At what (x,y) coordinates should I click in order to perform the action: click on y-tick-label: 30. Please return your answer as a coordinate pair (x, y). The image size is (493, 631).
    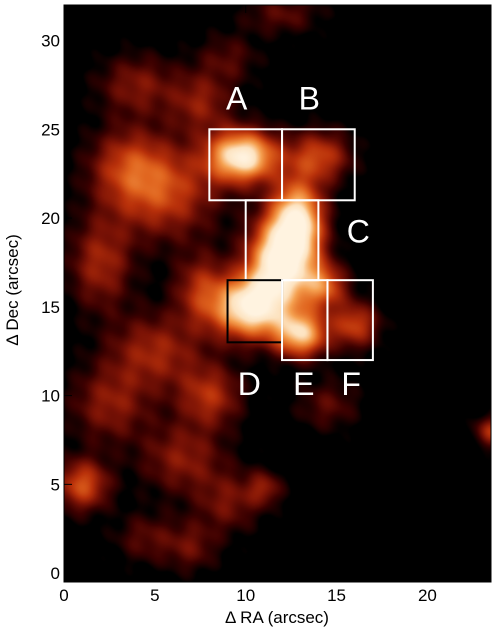
    Looking at the image, I should click on (50, 41).